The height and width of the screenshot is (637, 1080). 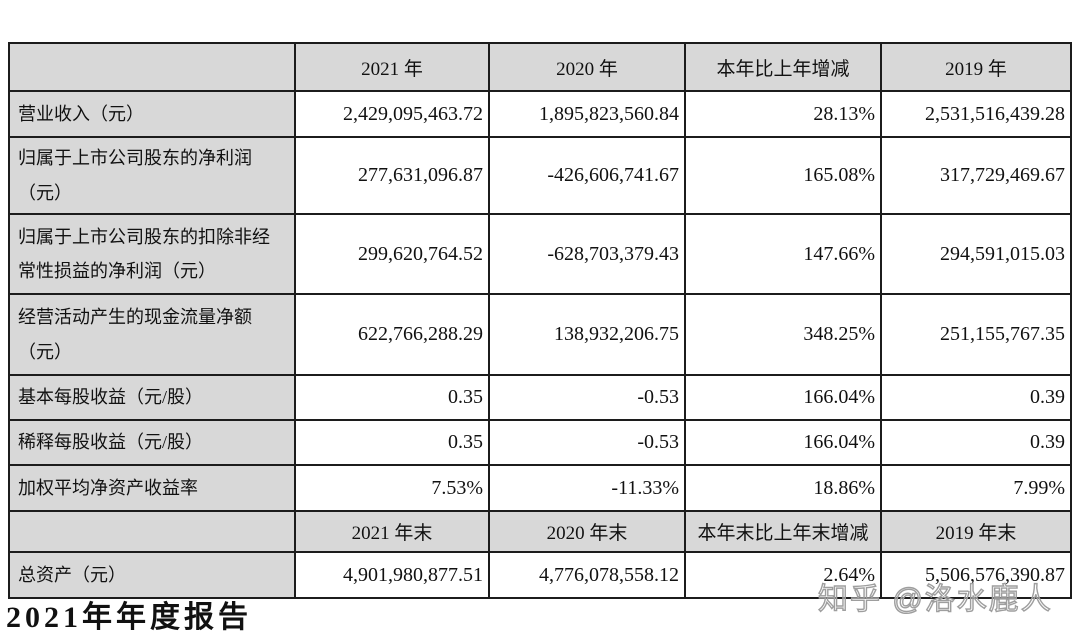 What do you see at coordinates (783, 175) in the screenshot?
I see `value-yoy: 165.08%` at bounding box center [783, 175].